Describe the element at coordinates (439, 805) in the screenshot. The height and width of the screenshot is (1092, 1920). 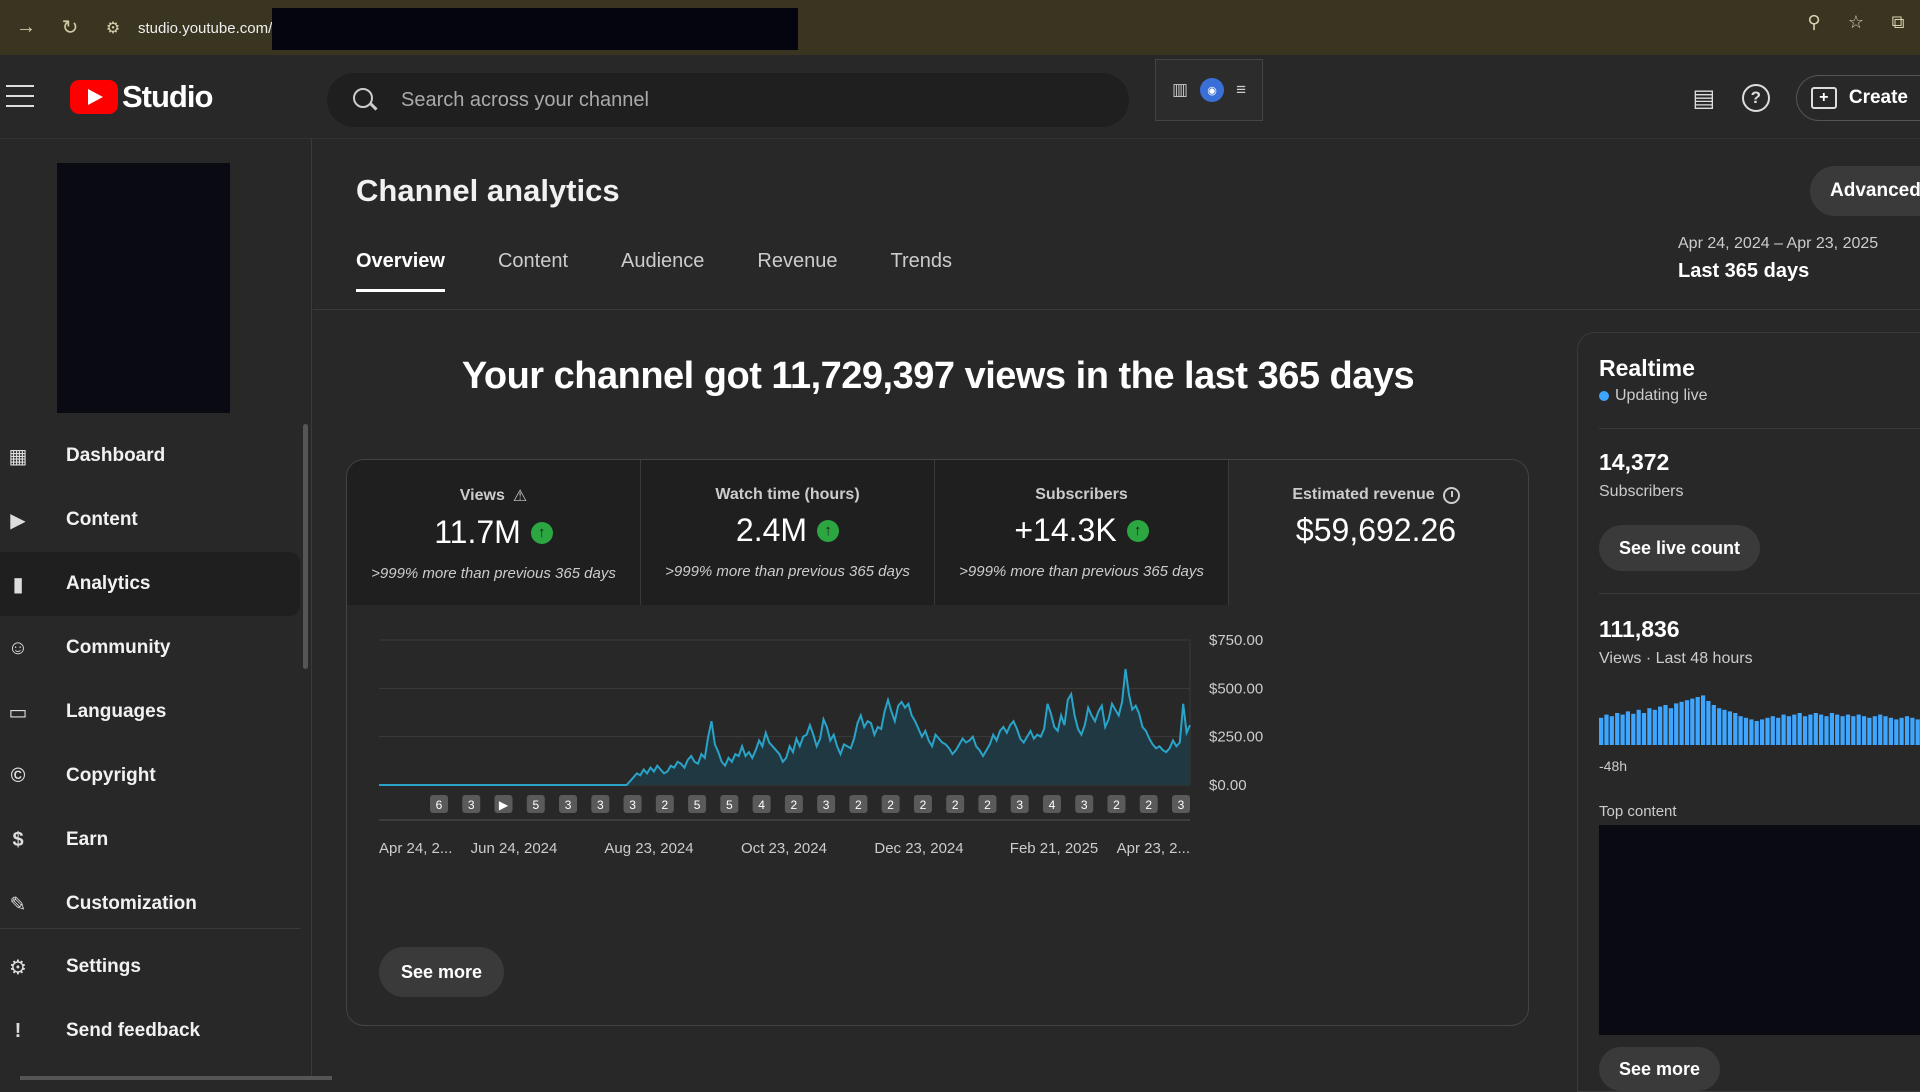
I see `upload-marker-label: 6` at that location.